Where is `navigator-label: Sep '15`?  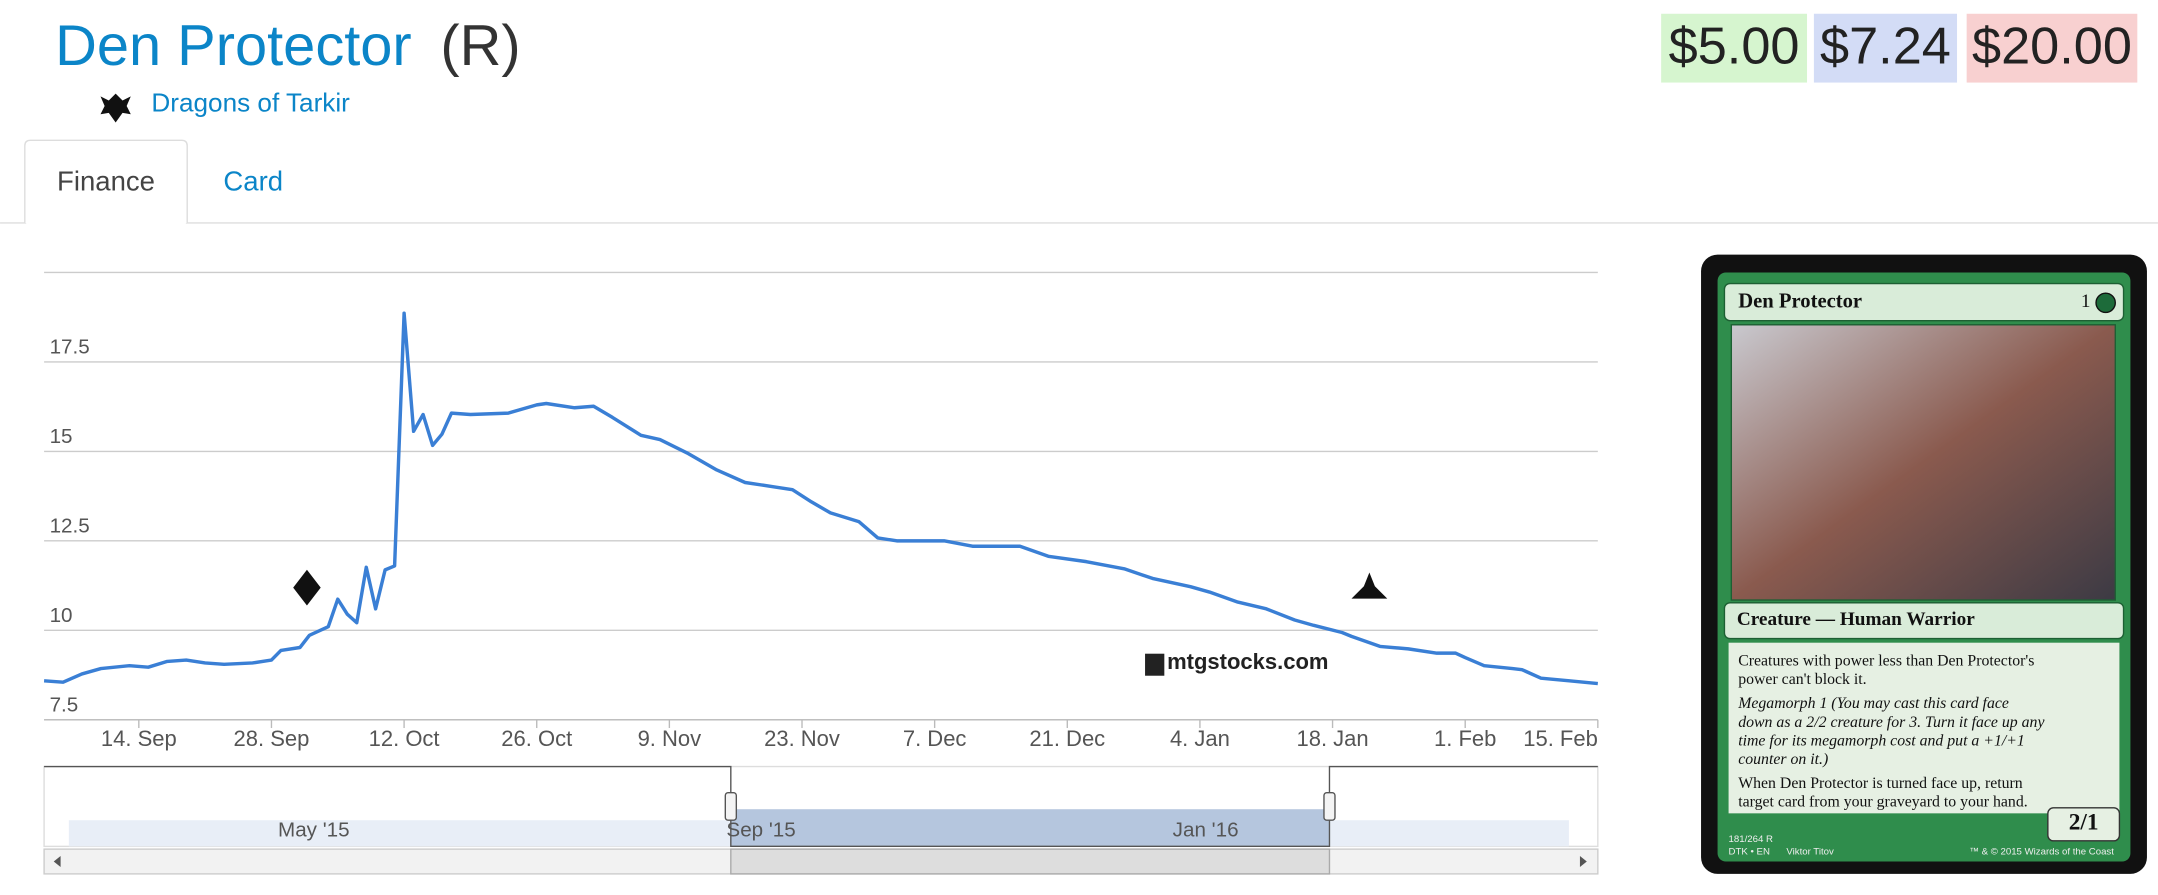 navigator-label: Sep '15 is located at coordinates (760, 830).